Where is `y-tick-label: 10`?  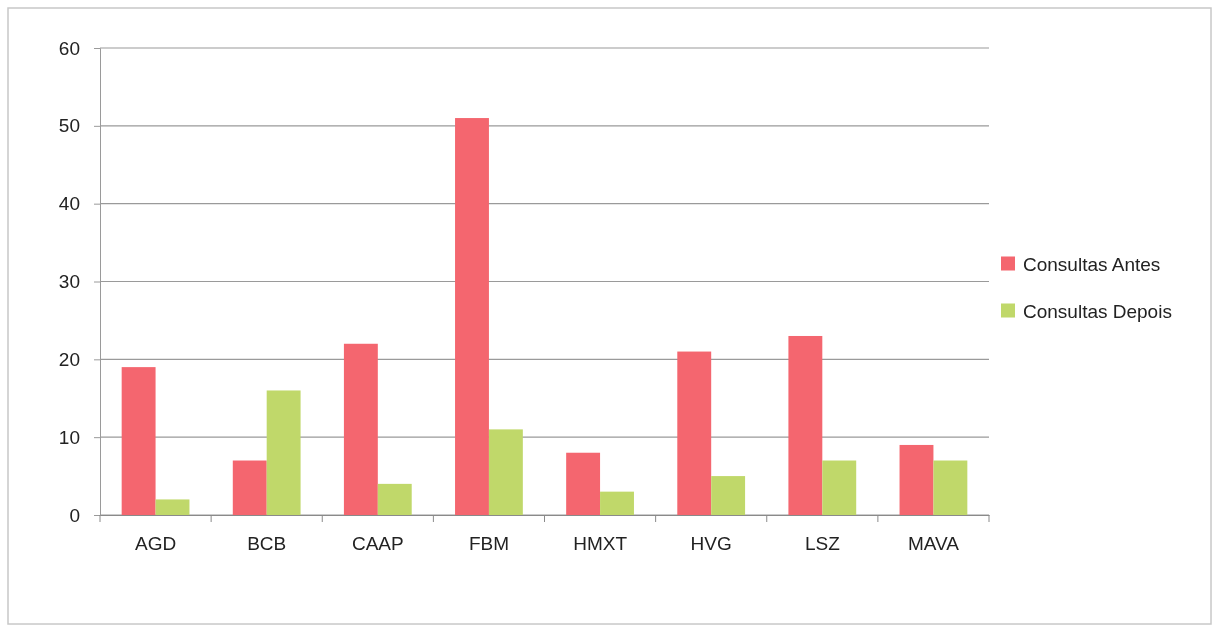 y-tick-label: 10 is located at coordinates (69, 437).